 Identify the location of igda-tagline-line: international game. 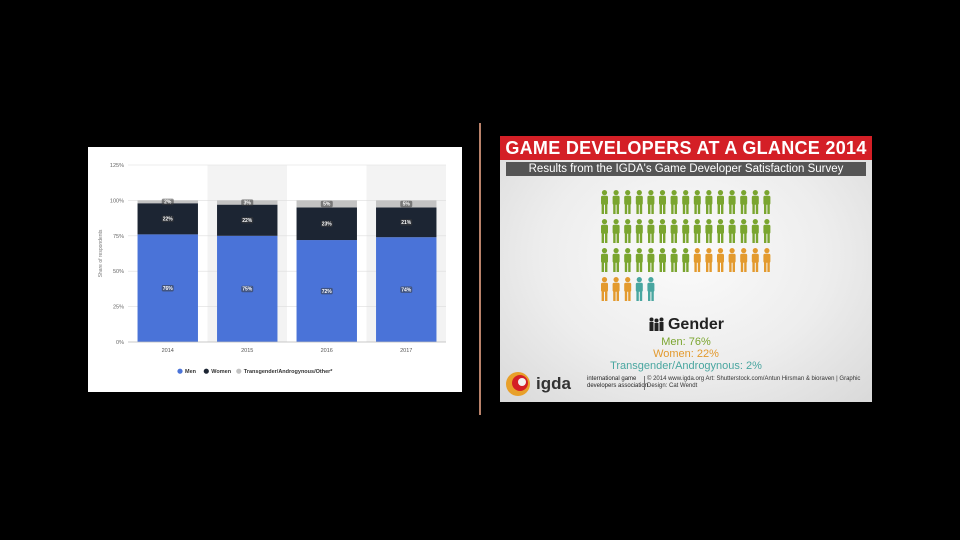
(612, 379).